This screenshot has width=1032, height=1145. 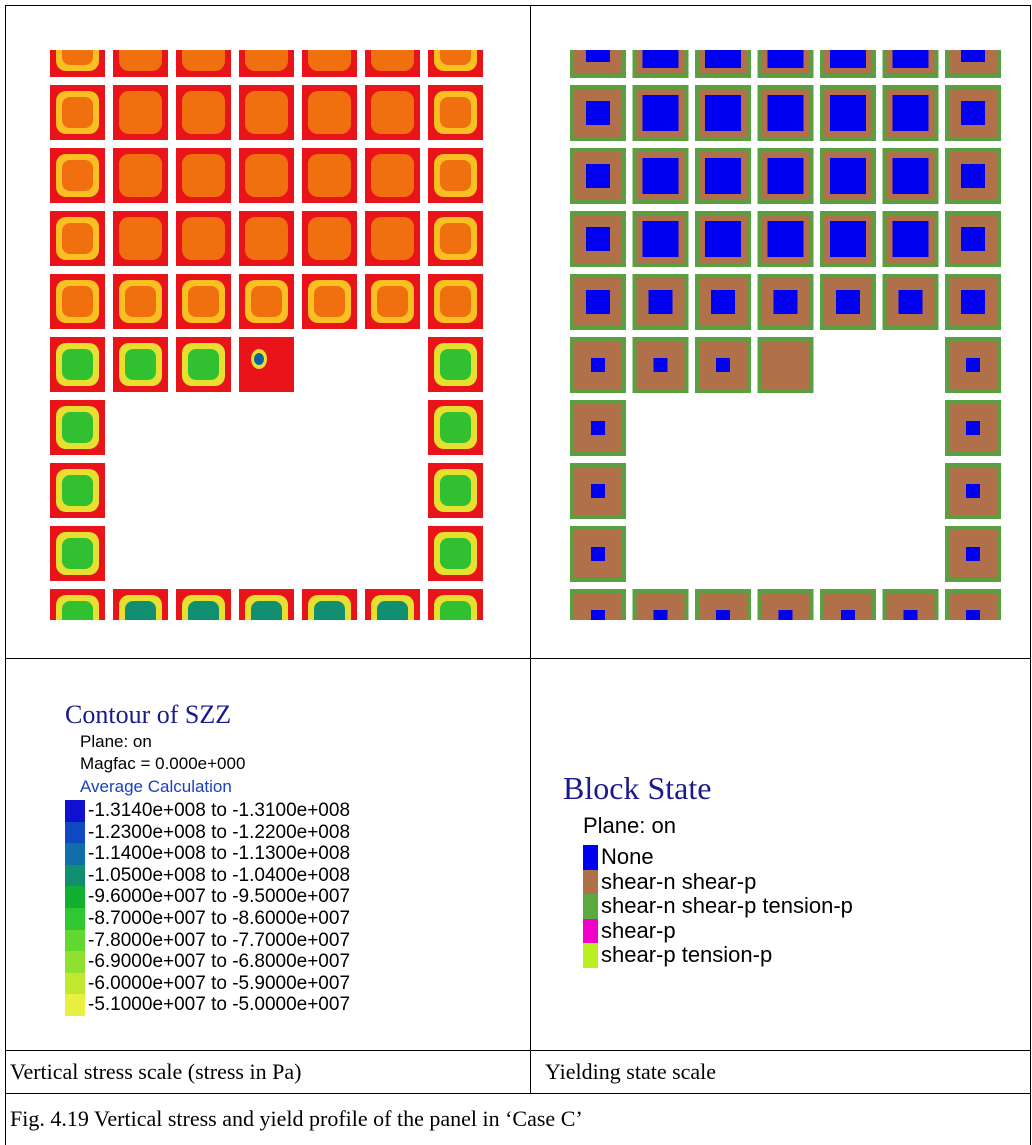 I want to click on legend-title: Block State, so click(x=637, y=788).